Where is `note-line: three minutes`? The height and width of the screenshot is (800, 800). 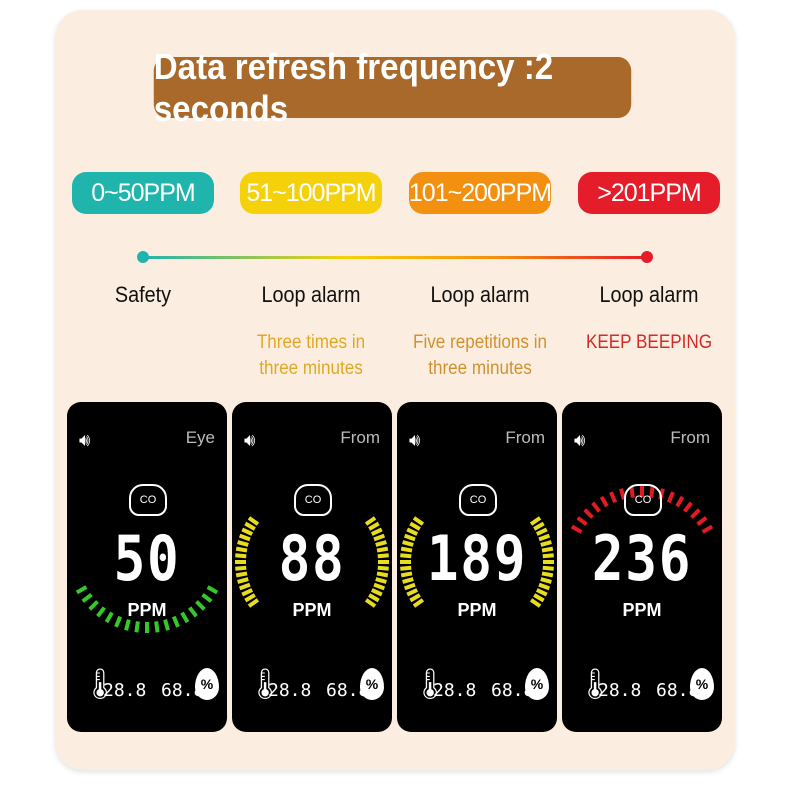
note-line: three minutes is located at coordinates (311, 368).